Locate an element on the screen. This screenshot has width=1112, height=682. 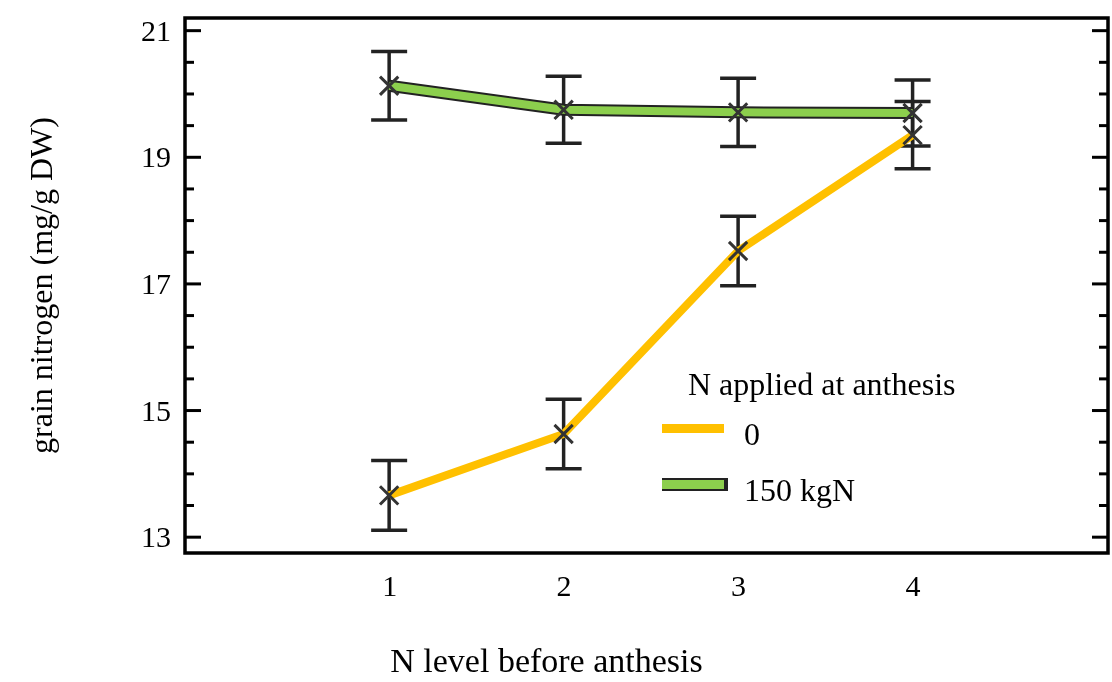
y-tick-label: 13 is located at coordinates (156, 537).